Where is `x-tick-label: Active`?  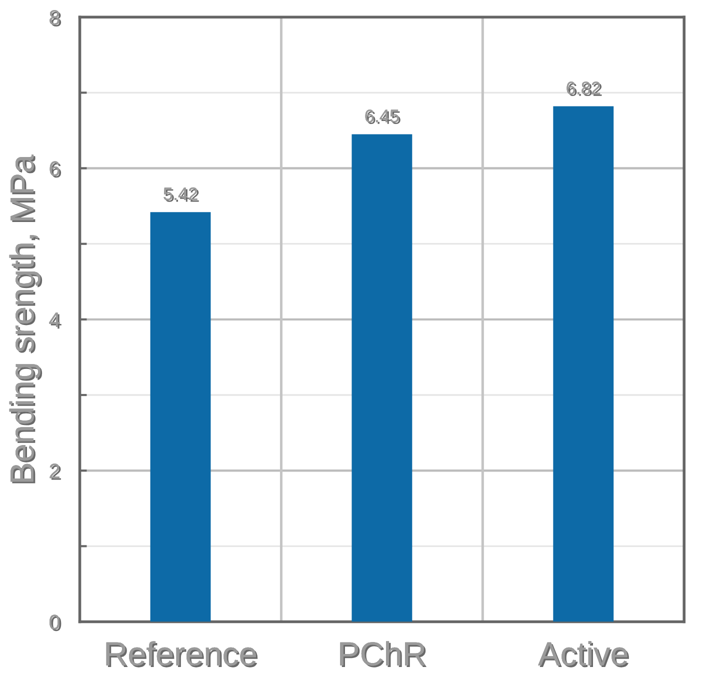
x-tick-label: Active is located at coordinates (583, 654).